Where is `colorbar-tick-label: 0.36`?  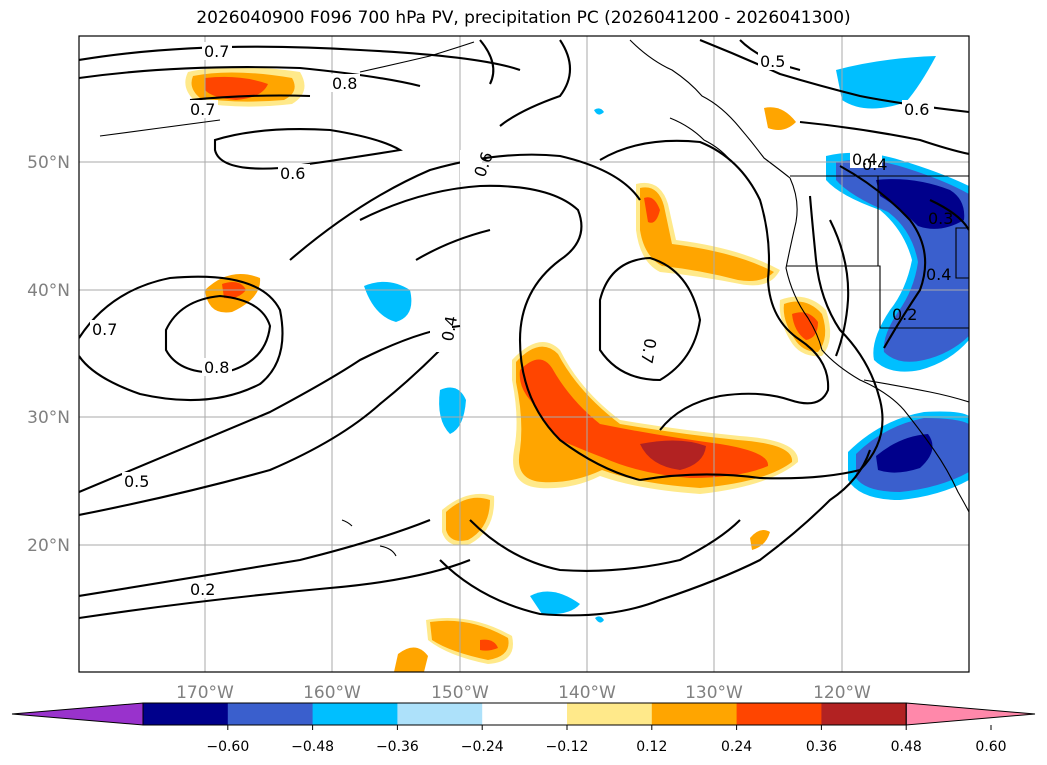 colorbar-tick-label: 0.36 is located at coordinates (821, 747).